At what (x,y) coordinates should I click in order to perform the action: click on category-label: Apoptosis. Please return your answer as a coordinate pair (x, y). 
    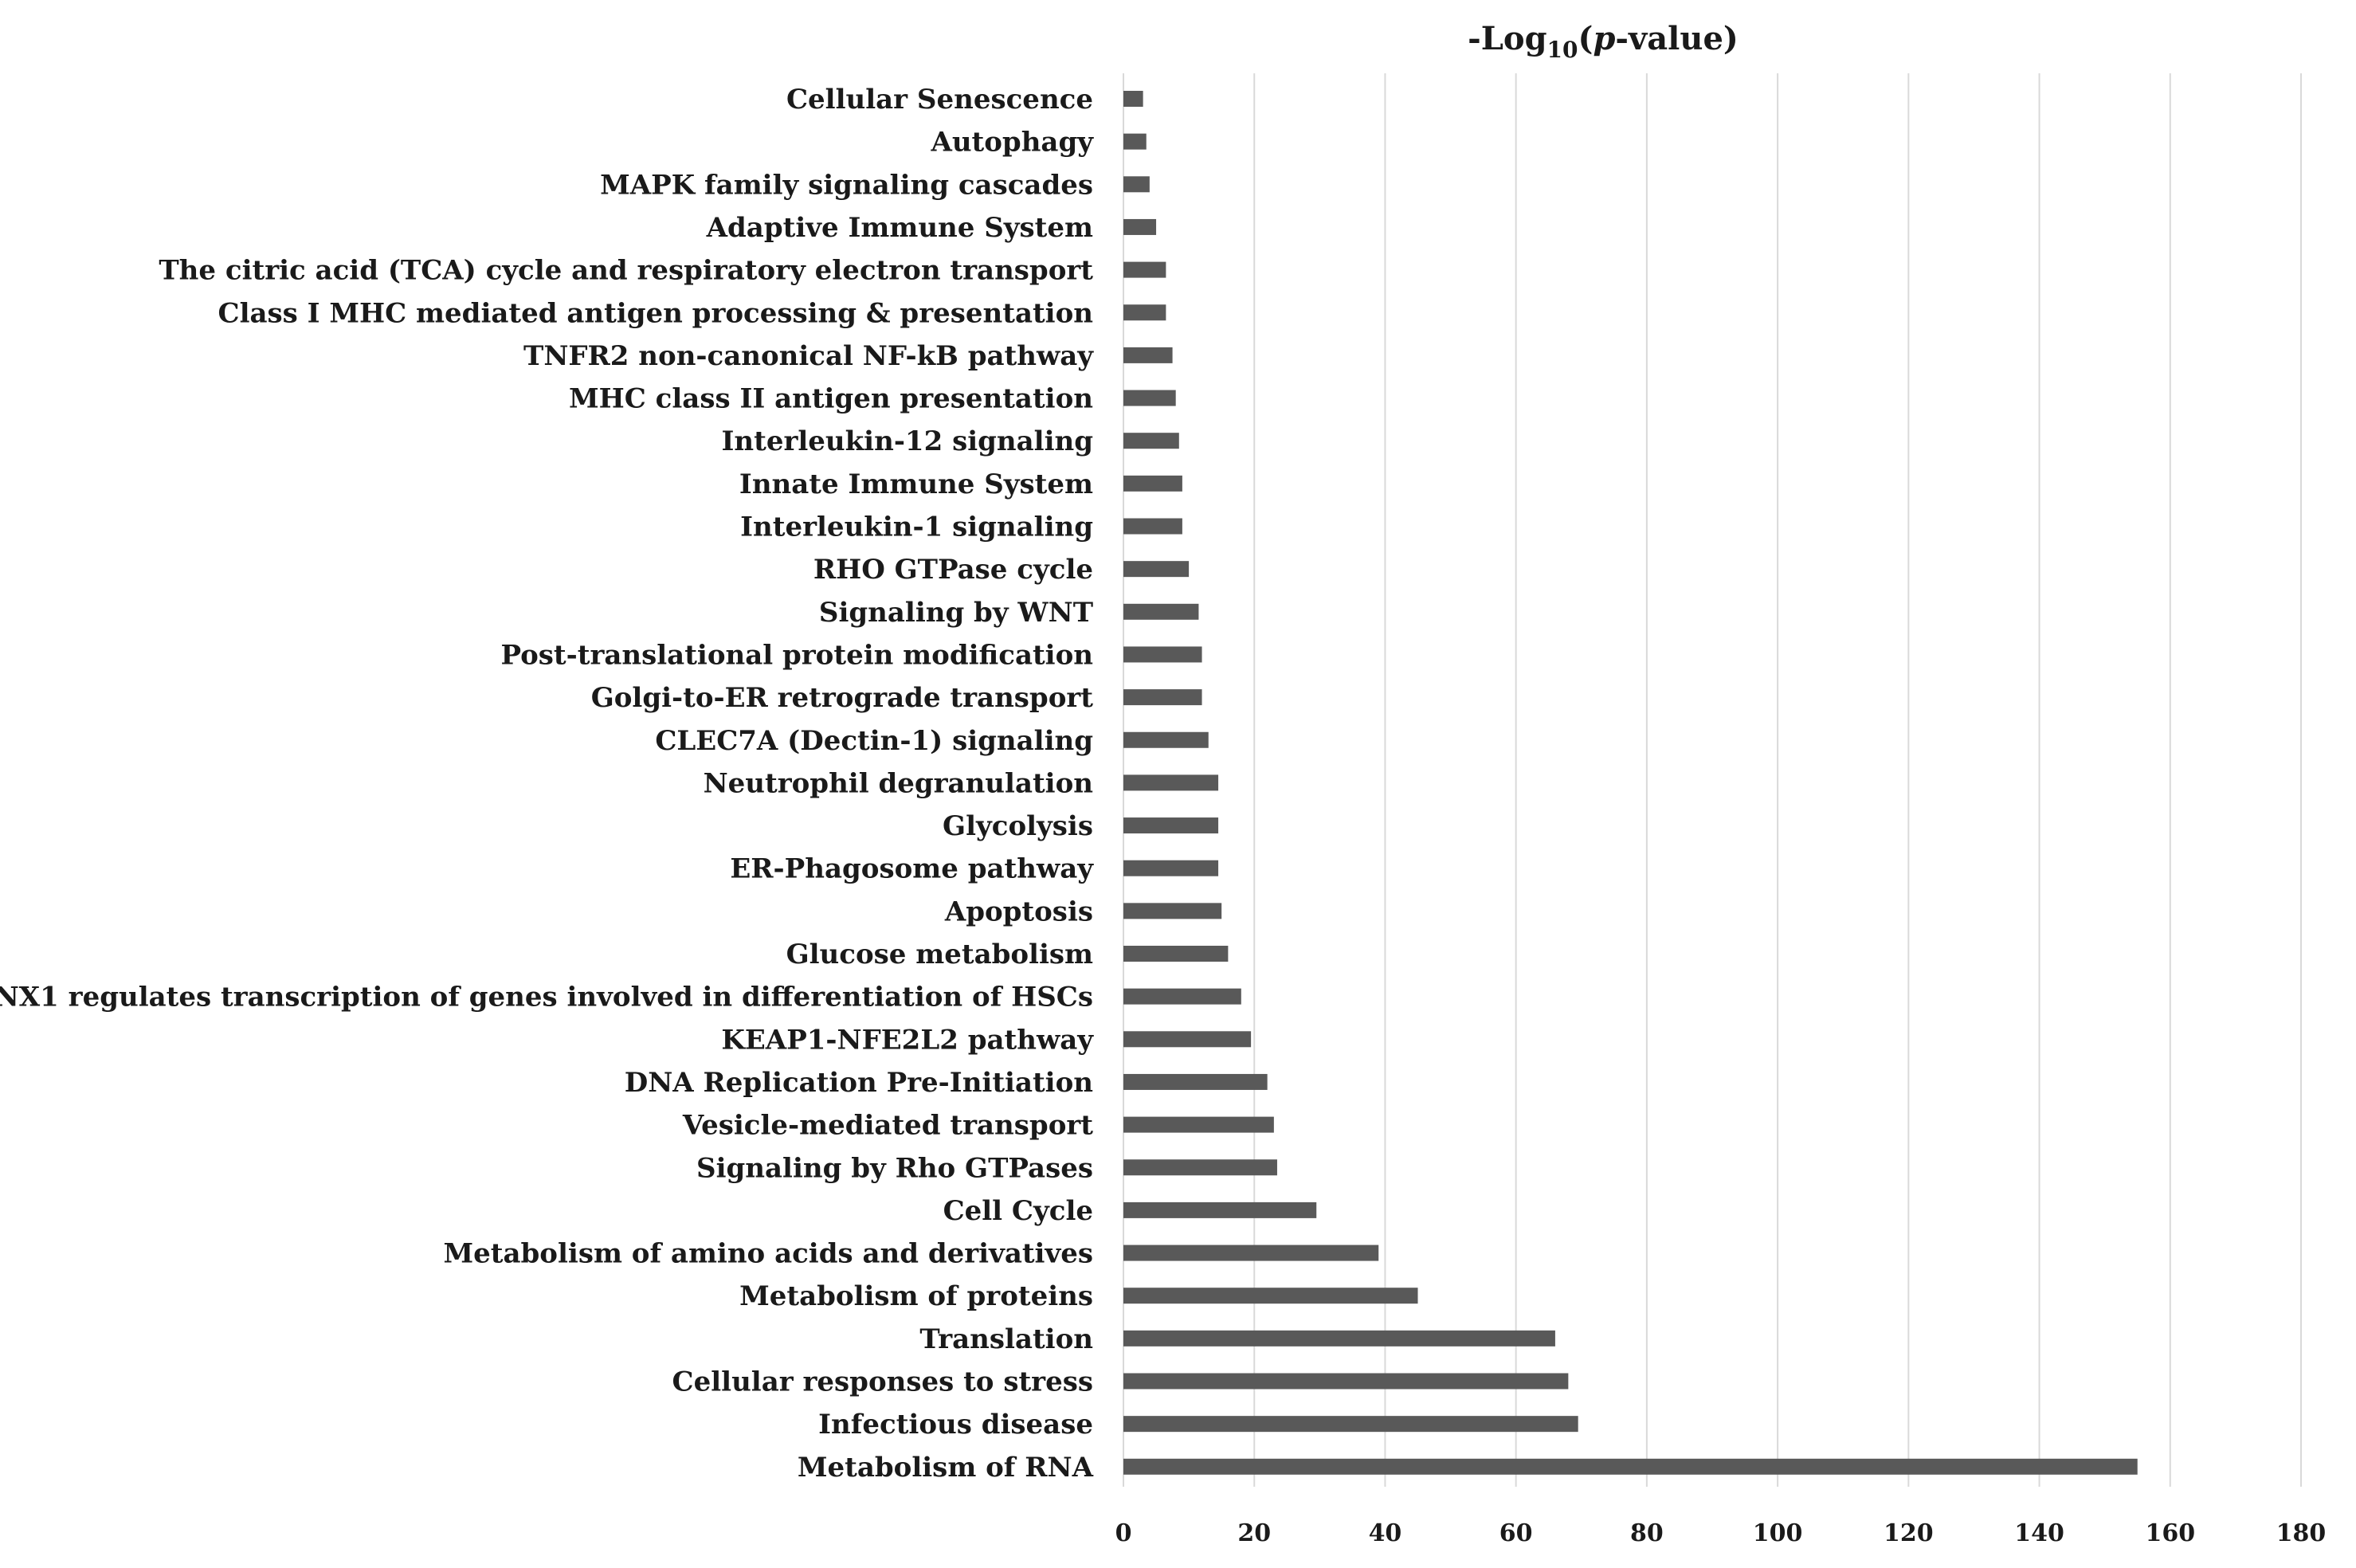
    Looking at the image, I should click on (1018, 911).